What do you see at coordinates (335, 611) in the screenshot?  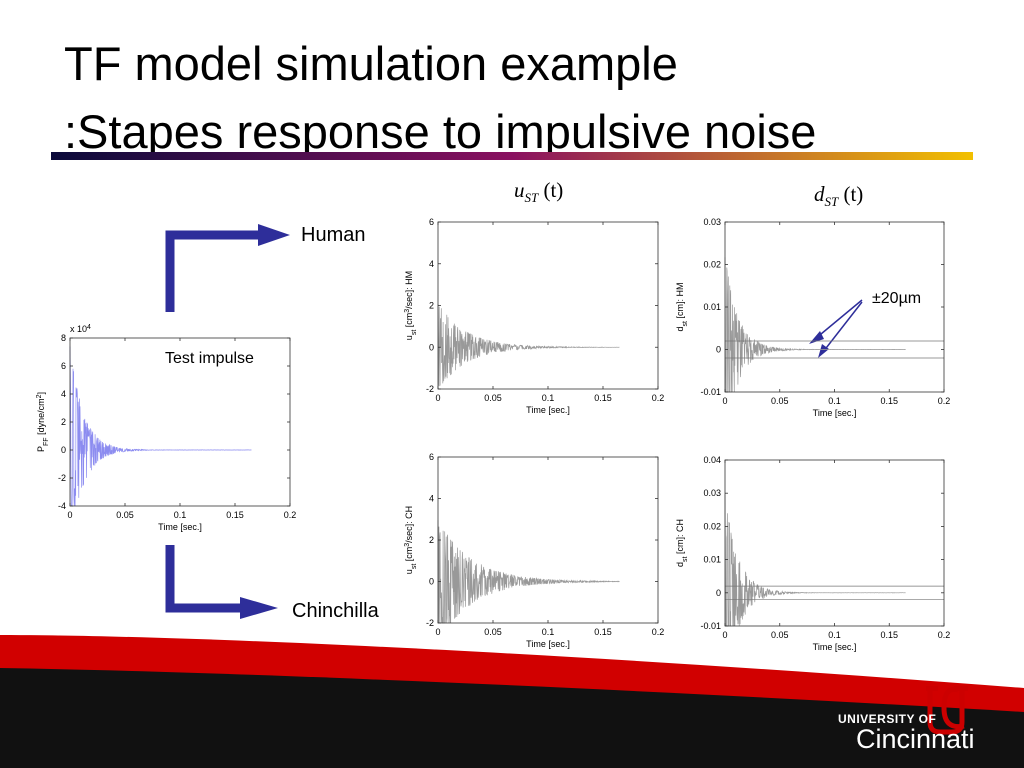 I see `chinchilla-label: Chinchilla` at bounding box center [335, 611].